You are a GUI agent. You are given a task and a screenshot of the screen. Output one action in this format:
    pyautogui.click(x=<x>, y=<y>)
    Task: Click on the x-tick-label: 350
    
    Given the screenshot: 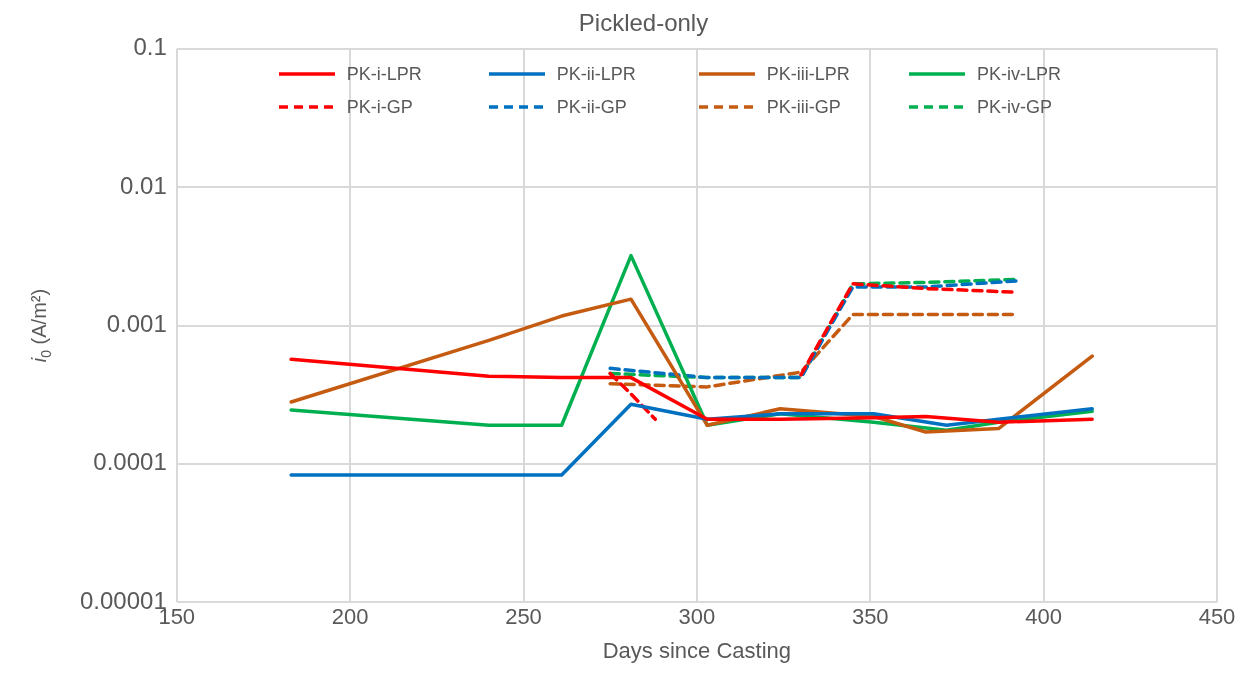 What is the action you would take?
    pyautogui.click(x=870, y=617)
    